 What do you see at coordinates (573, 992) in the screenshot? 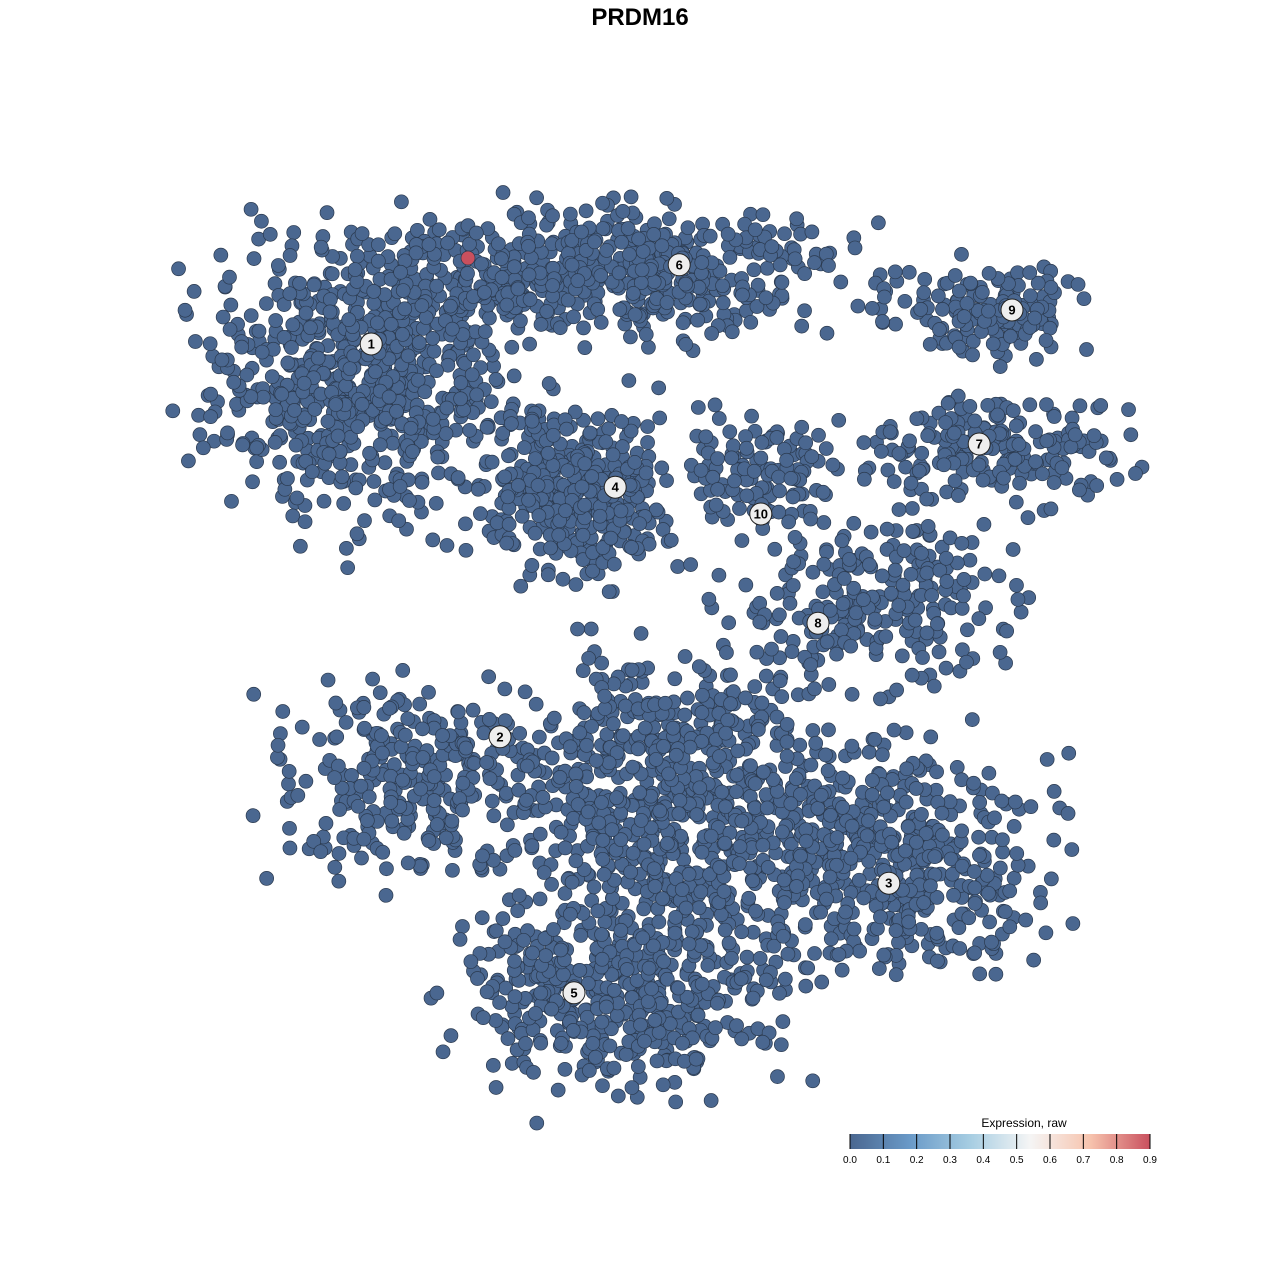
I see `svg-text: 5` at bounding box center [573, 992].